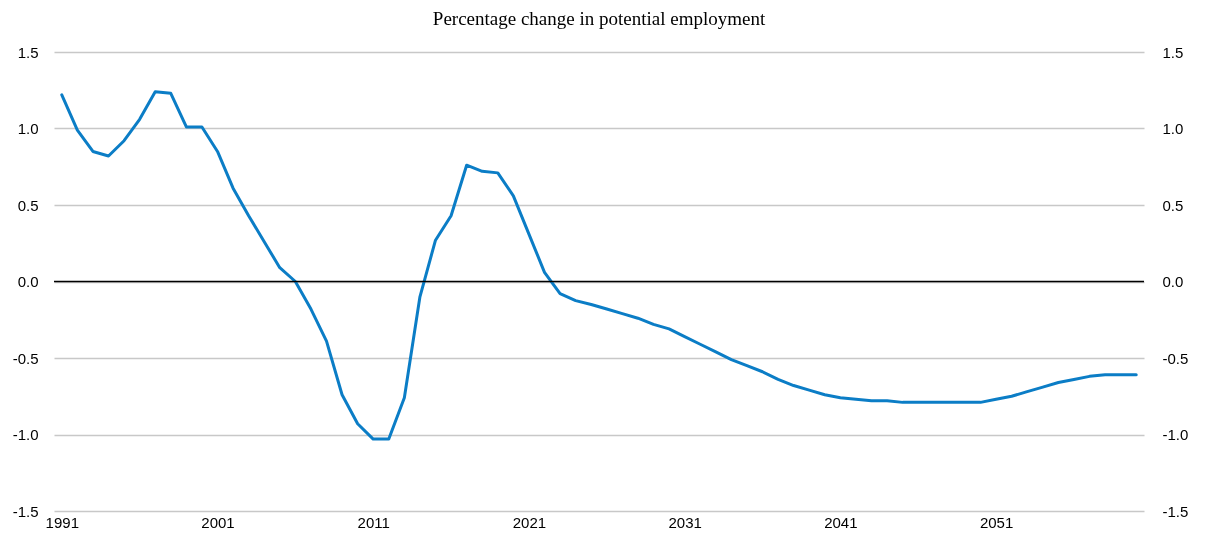  I want to click on x-tick-label: 2031, so click(685, 522).